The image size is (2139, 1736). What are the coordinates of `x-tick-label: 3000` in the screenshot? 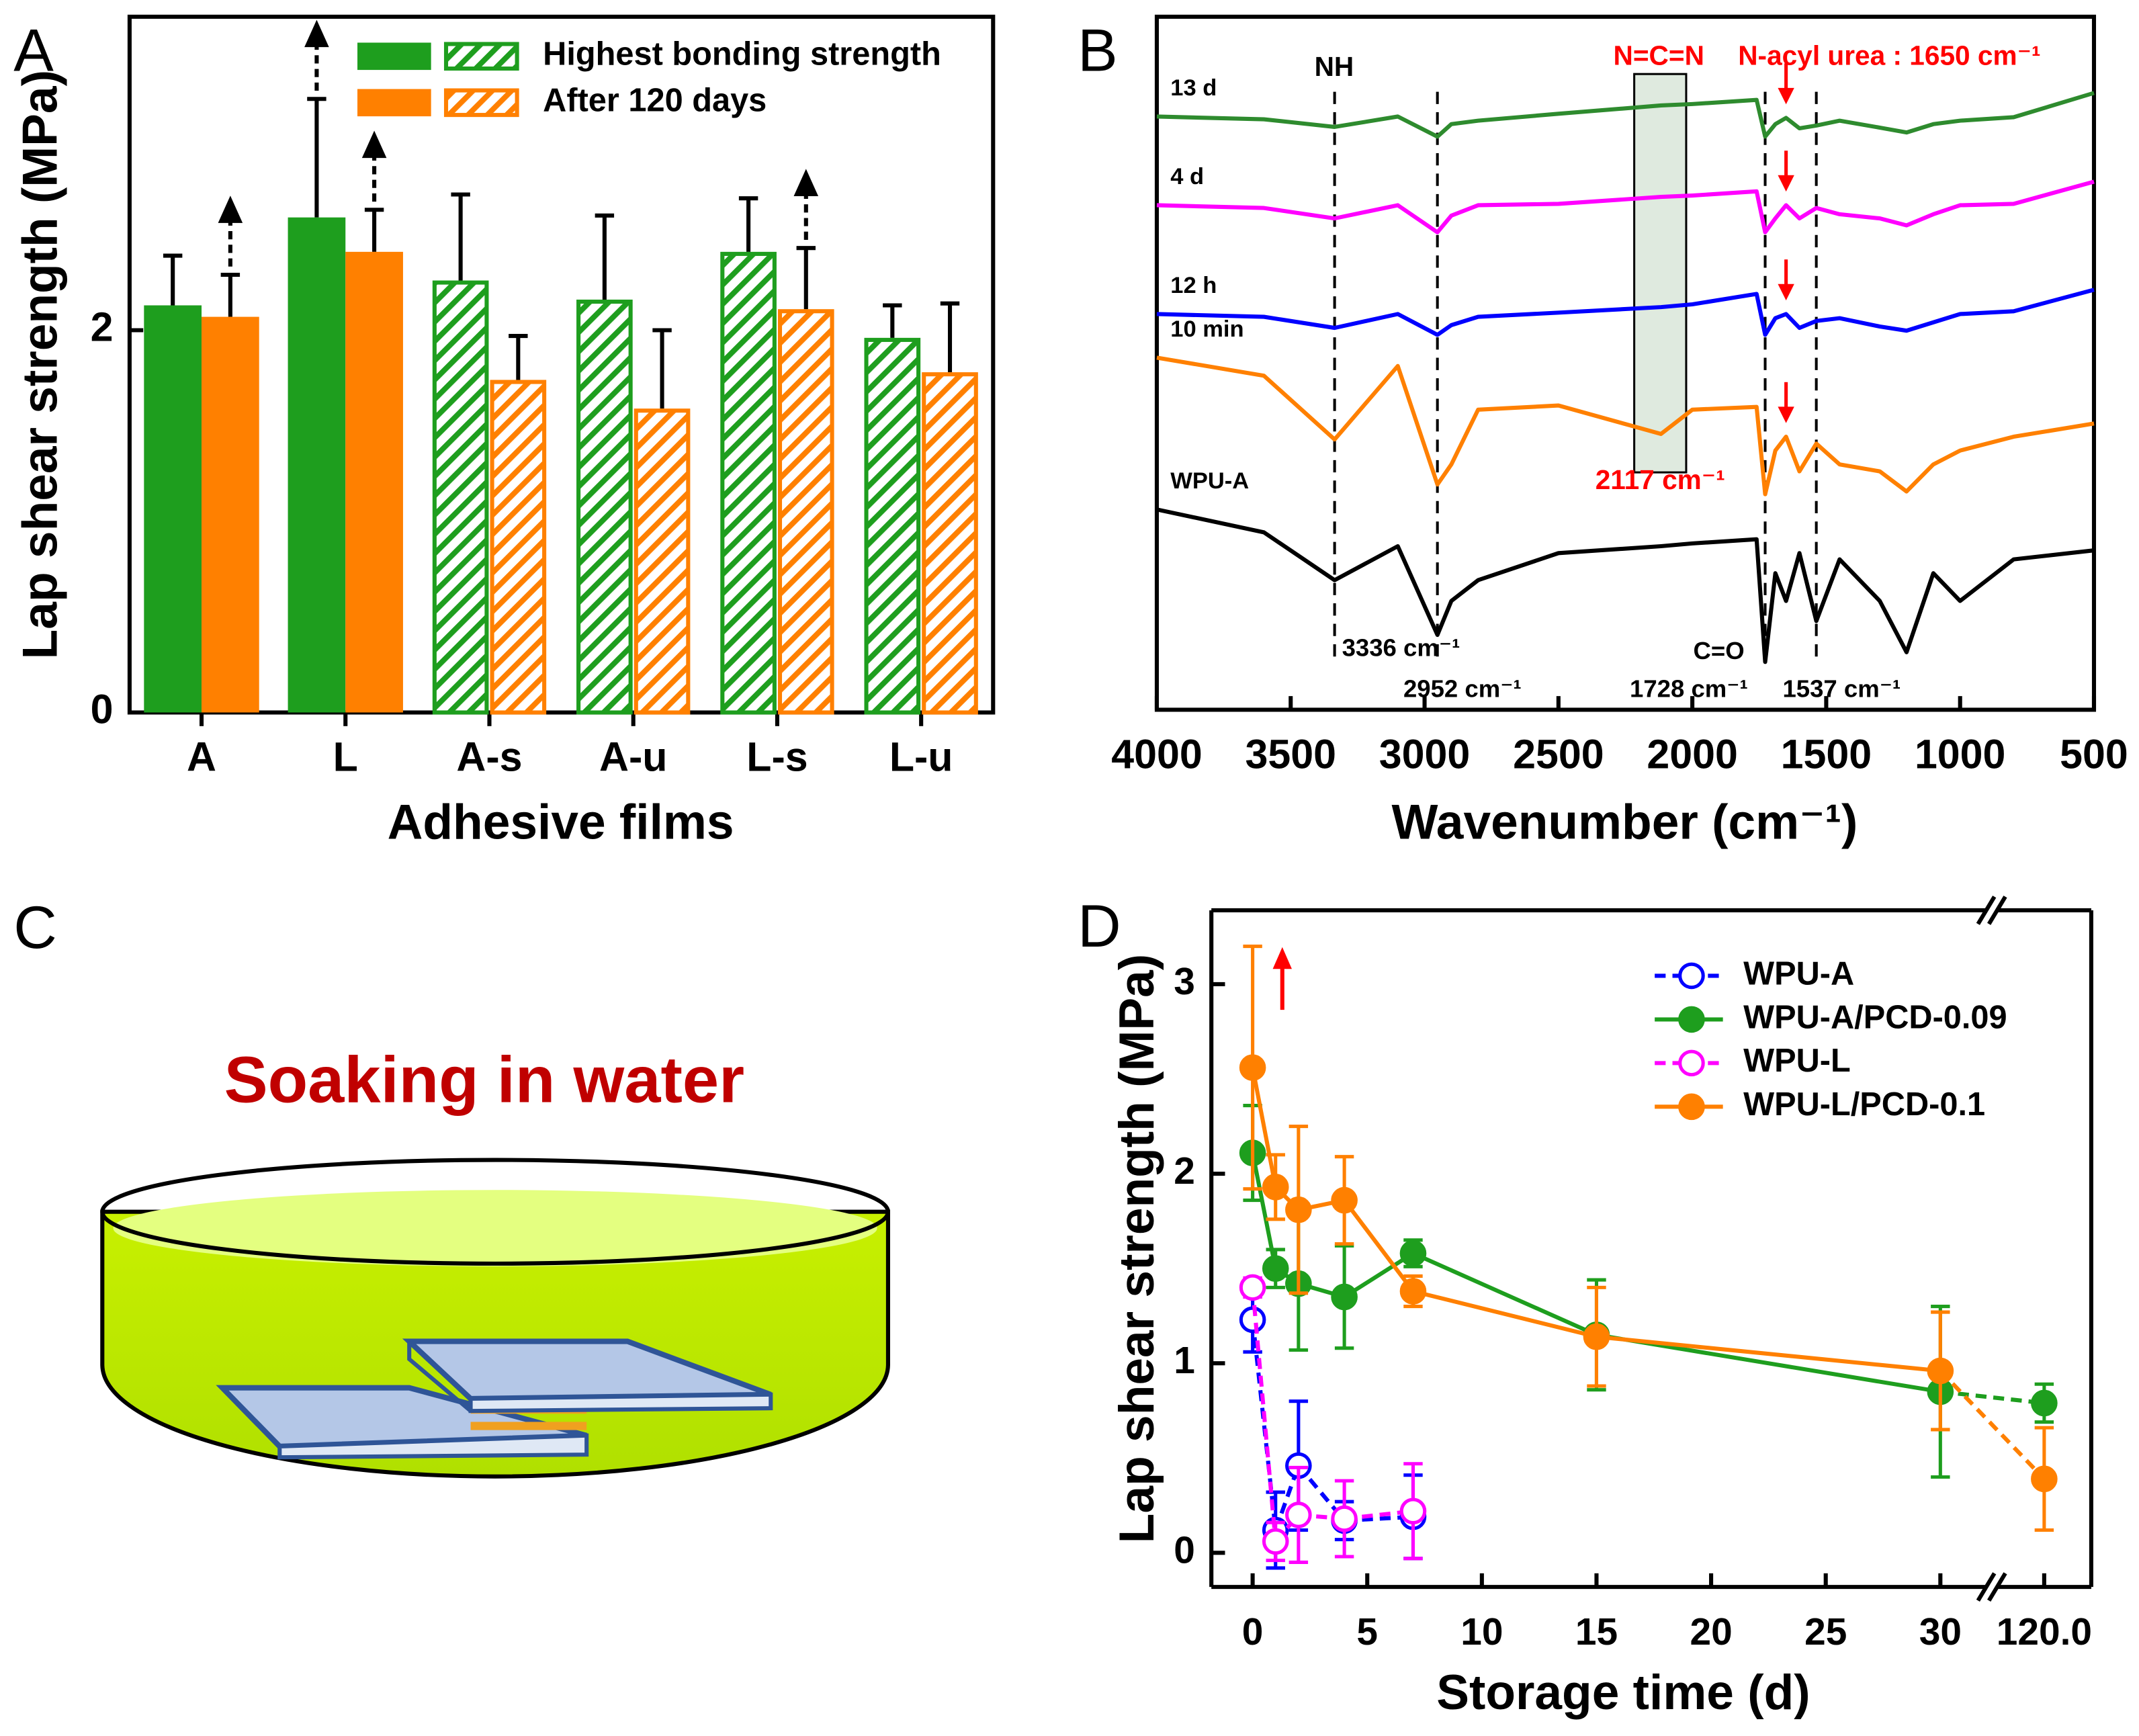 It's located at (1425, 754).